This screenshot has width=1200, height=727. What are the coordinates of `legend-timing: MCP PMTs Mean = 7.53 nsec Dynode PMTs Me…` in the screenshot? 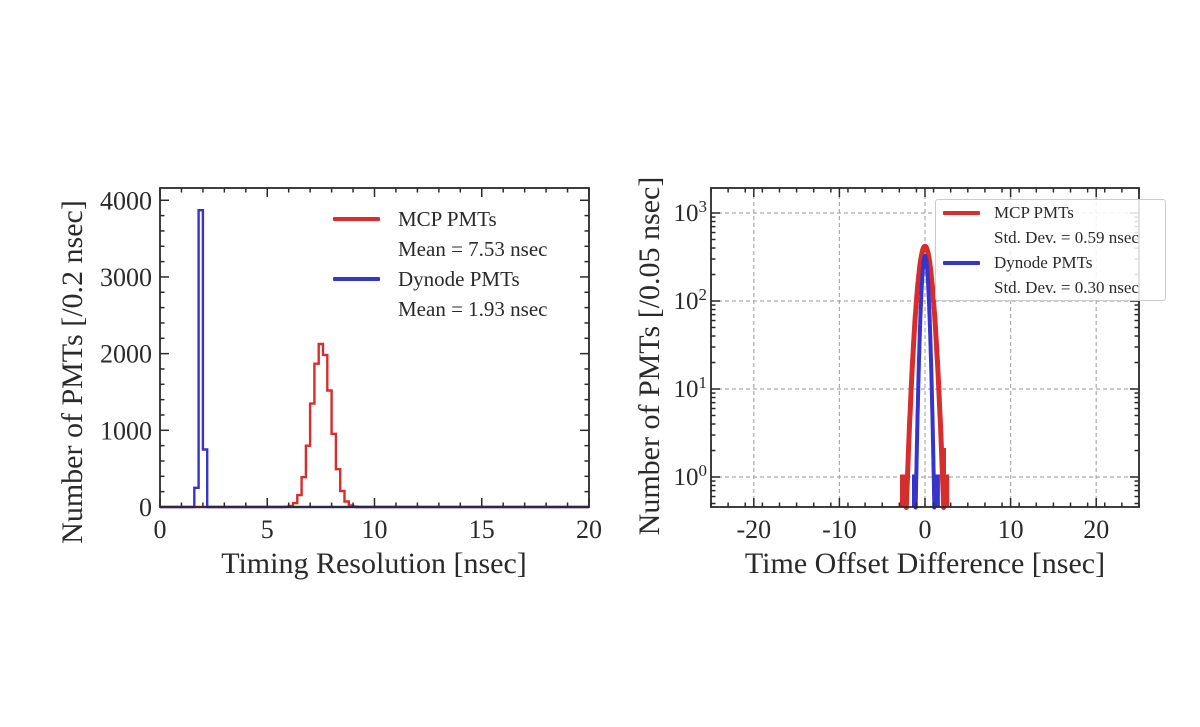 It's located at (440, 264).